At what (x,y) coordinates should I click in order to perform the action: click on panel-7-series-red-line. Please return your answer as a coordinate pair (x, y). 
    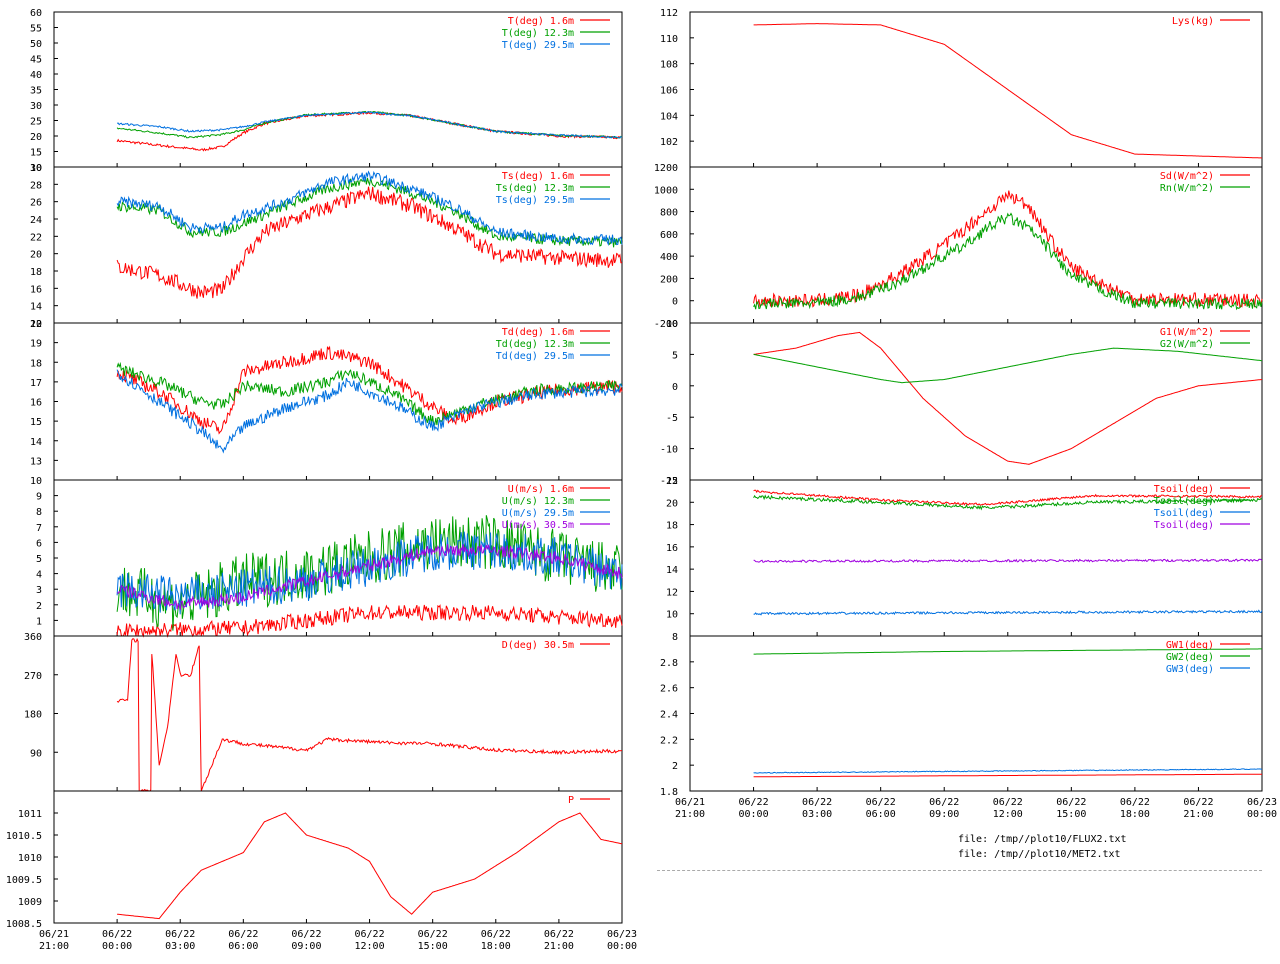
    Looking at the image, I should click on (1008, 249).